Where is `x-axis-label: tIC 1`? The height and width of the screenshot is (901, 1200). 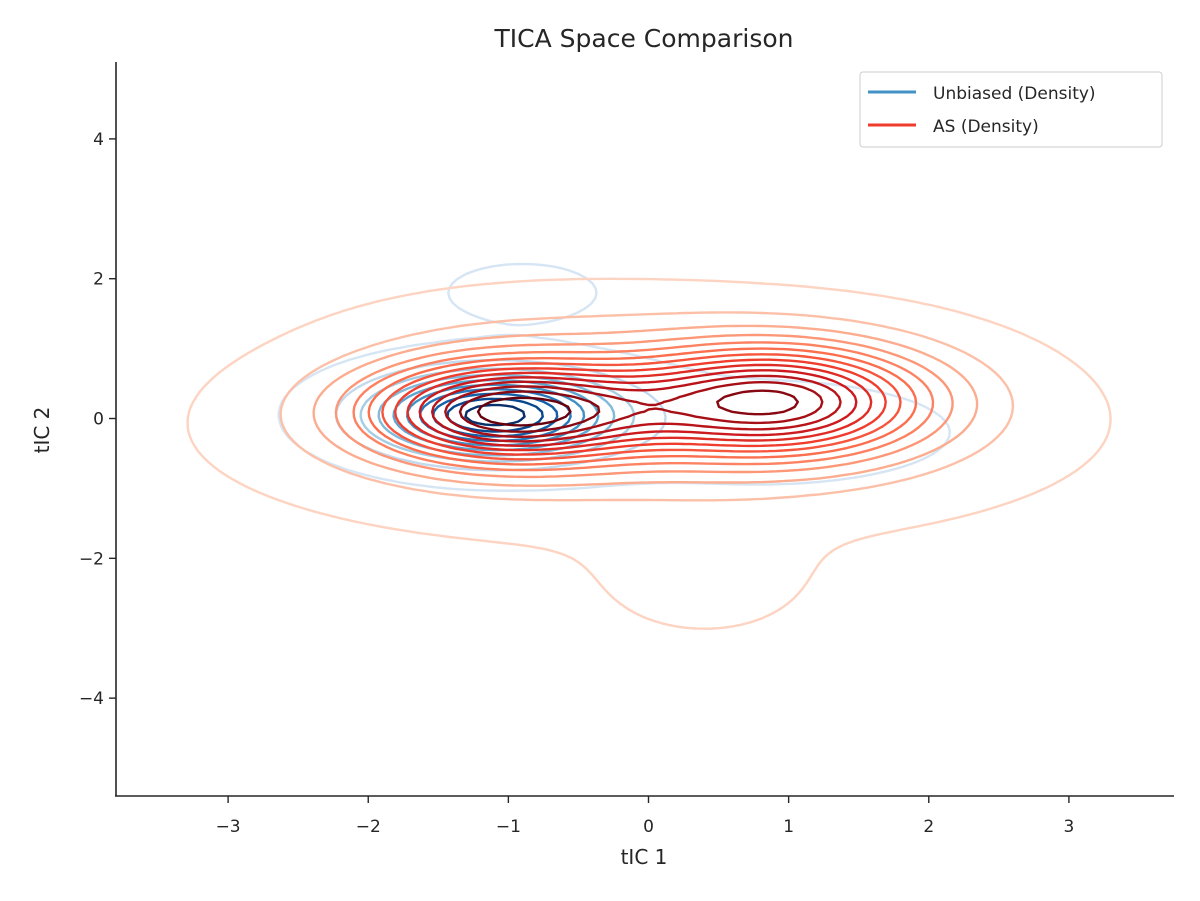 x-axis-label: tIC 1 is located at coordinates (644, 857).